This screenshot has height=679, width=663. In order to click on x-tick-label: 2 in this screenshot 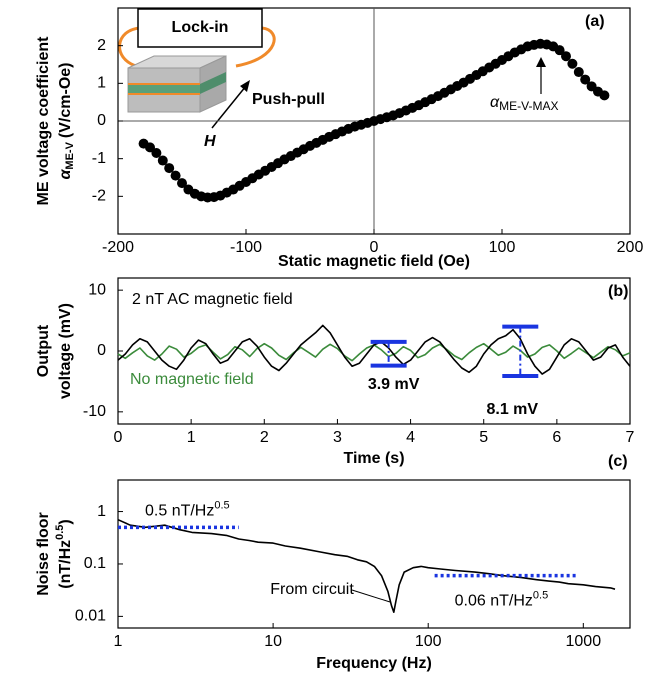, I will do `click(264, 437)`.